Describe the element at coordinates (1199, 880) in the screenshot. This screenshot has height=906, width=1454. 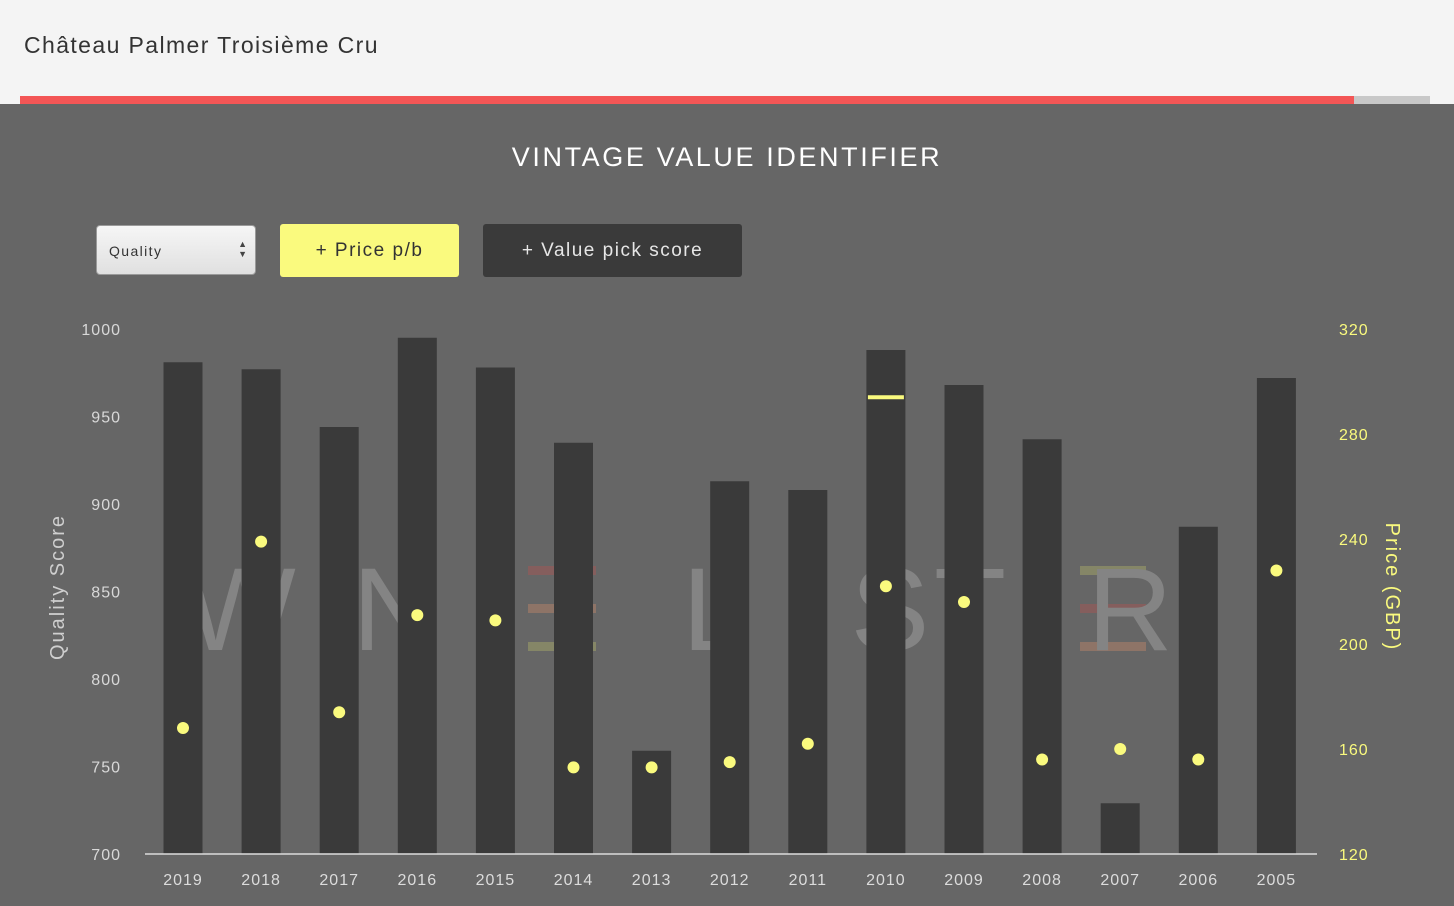
I see `x-tick-label: 2006` at that location.